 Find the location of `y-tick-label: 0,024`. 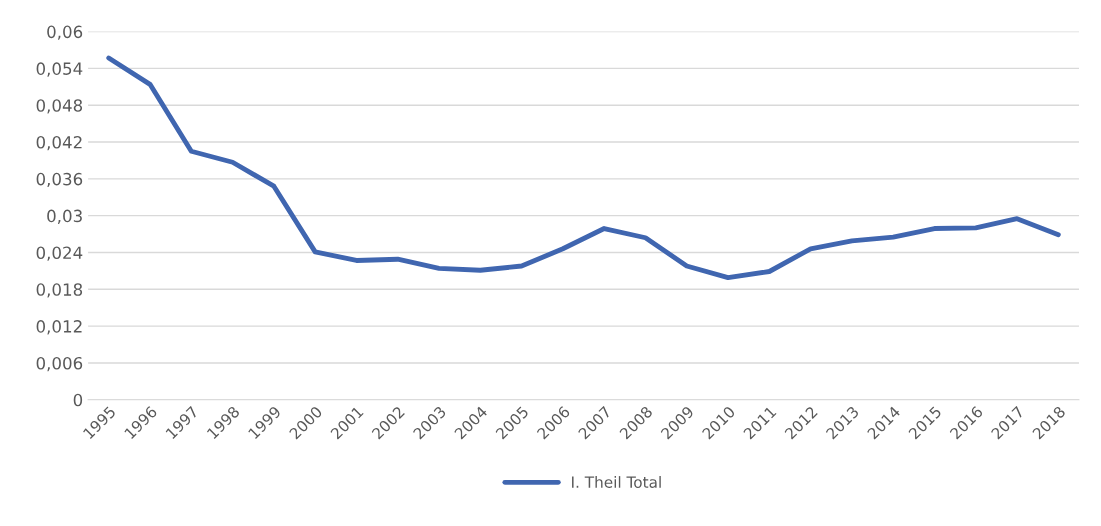

y-tick-label: 0,024 is located at coordinates (59, 253).